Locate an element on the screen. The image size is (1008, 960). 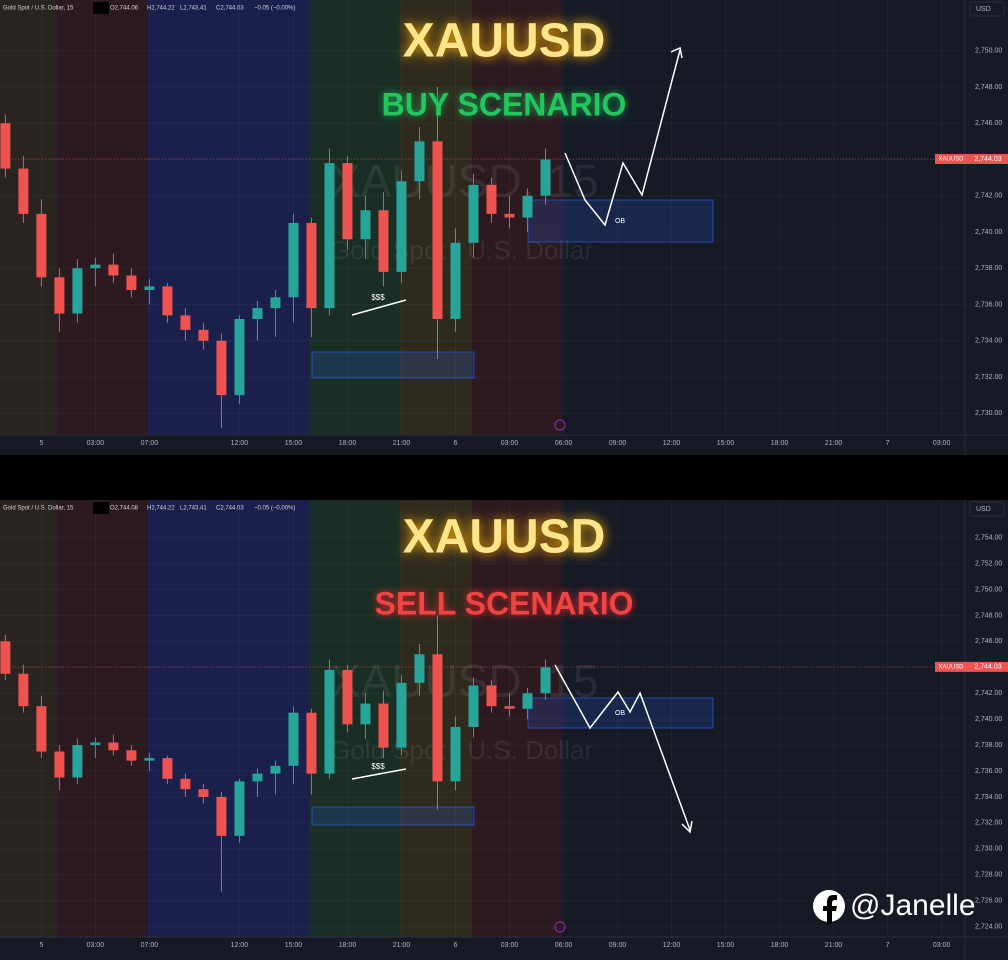
x-tick-label: 07:00 is located at coordinates (150, 945).